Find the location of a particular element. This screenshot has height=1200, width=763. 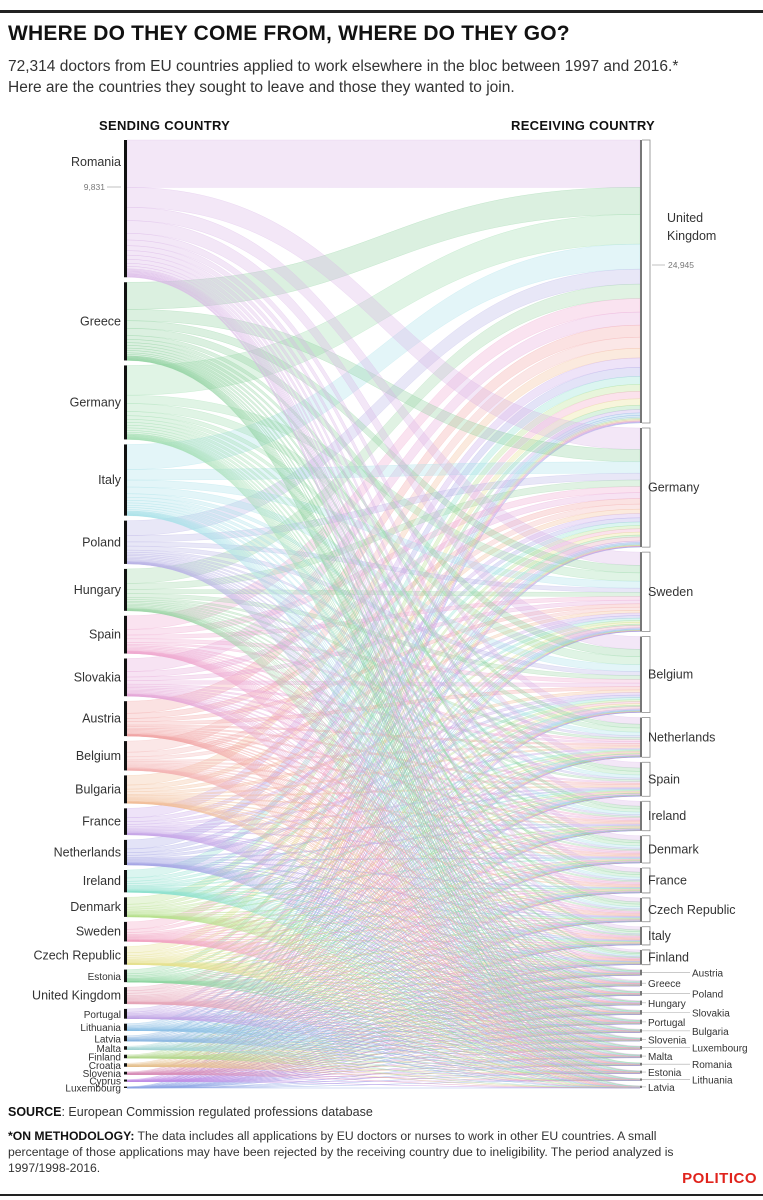

receiving-label-spain: Spain is located at coordinates (664, 779).